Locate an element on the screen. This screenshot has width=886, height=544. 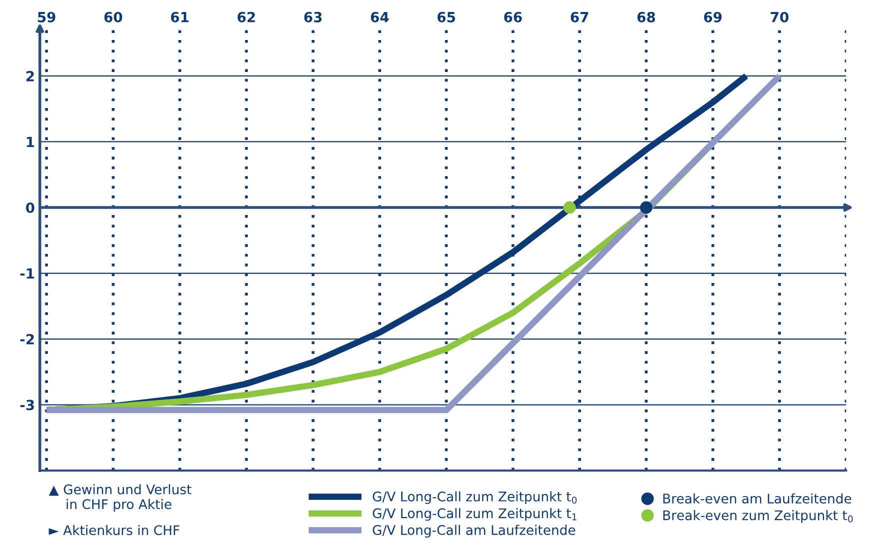
text: ► Aktienkurs in CHF is located at coordinates (114, 530).